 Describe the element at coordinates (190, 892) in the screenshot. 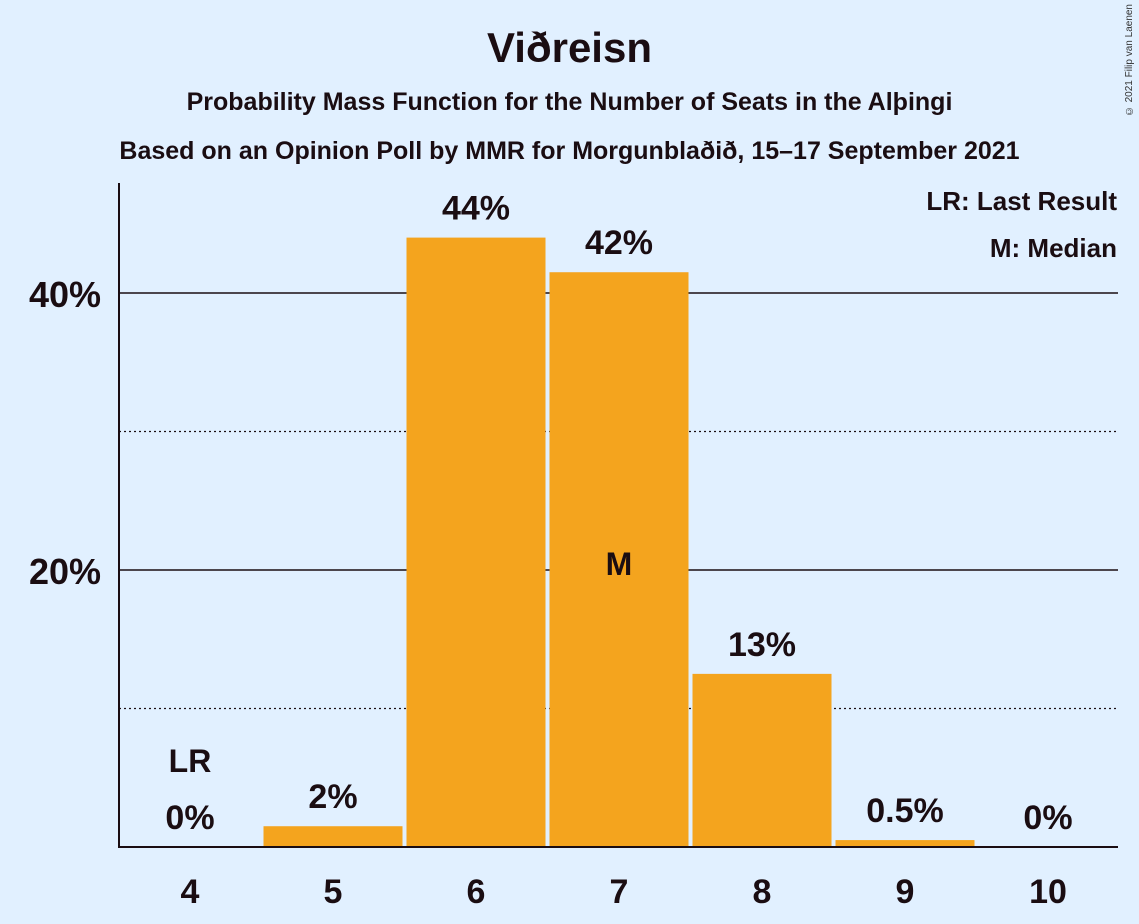

I see `x-tick-label-4: 4` at that location.